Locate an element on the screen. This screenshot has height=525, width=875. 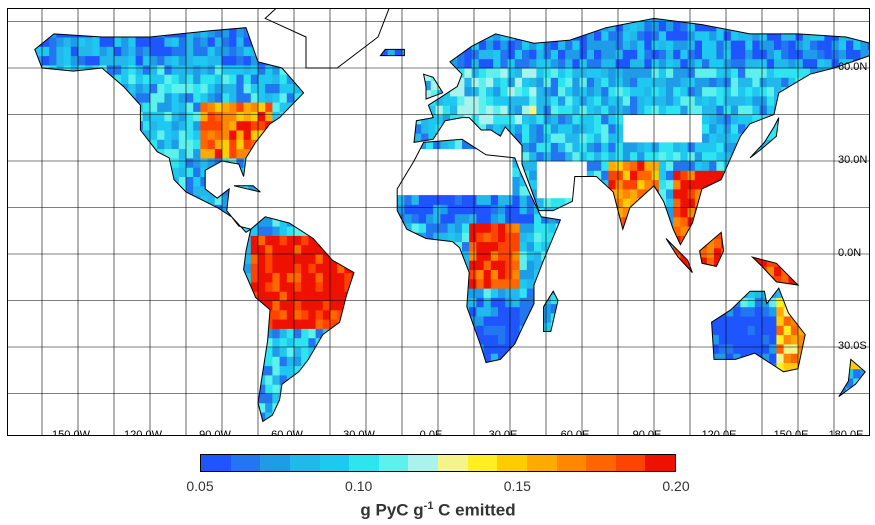
longitude-label: 60.0E is located at coordinates (575, 432).